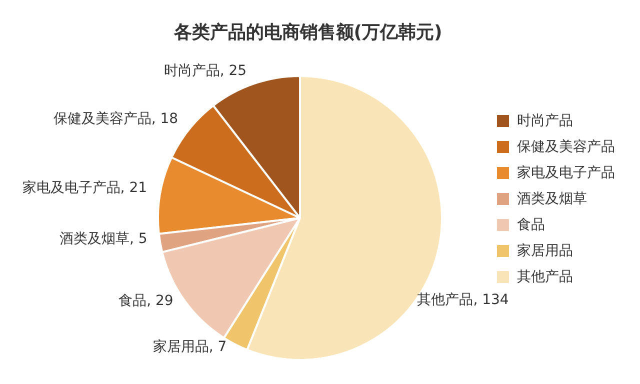 This screenshot has height=384, width=640. I want to click on data-label: 其他产品, 134, so click(463, 300).